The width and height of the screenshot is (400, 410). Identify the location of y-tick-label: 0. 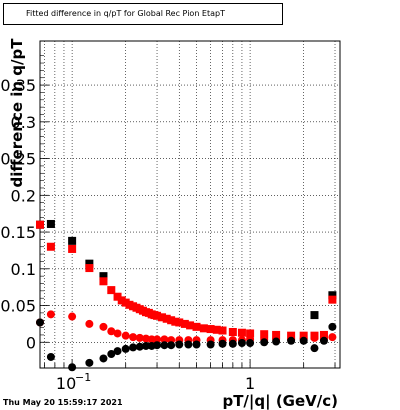
(31, 342).